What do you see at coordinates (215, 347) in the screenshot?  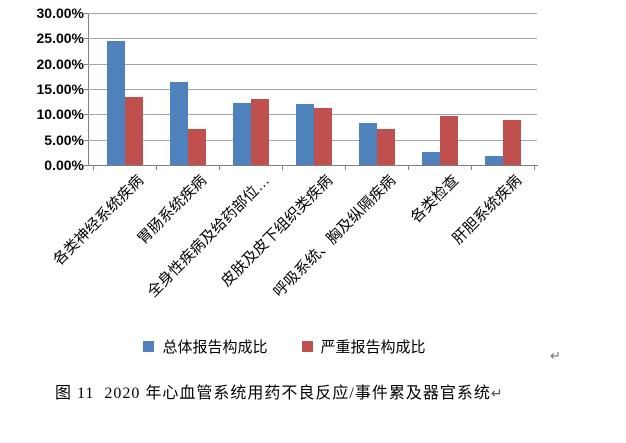 I see `legend-label: 总体报告构成比` at bounding box center [215, 347].